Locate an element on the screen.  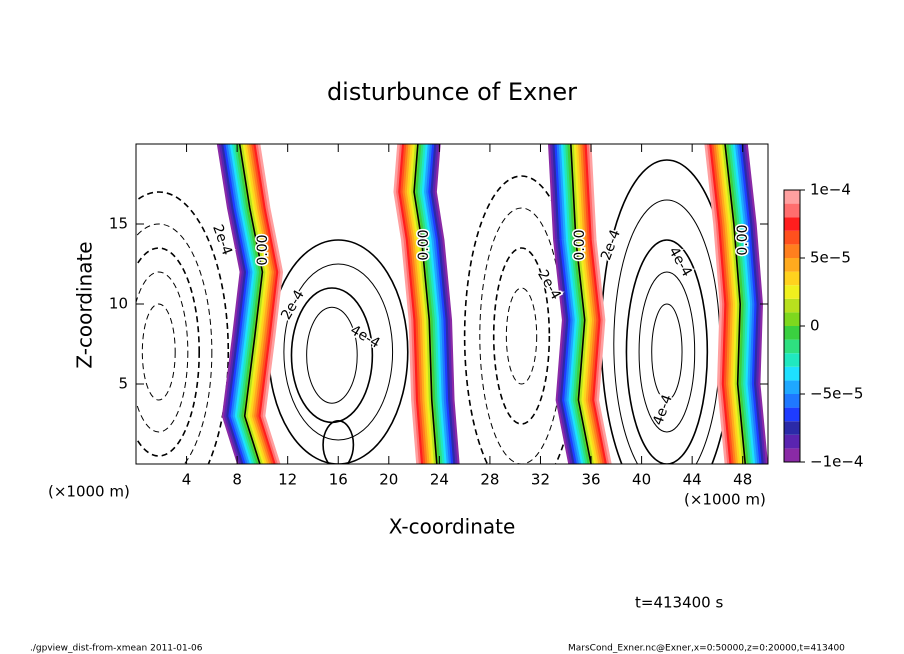
colorbar-tick-label: −5e−5 is located at coordinates (836, 394).